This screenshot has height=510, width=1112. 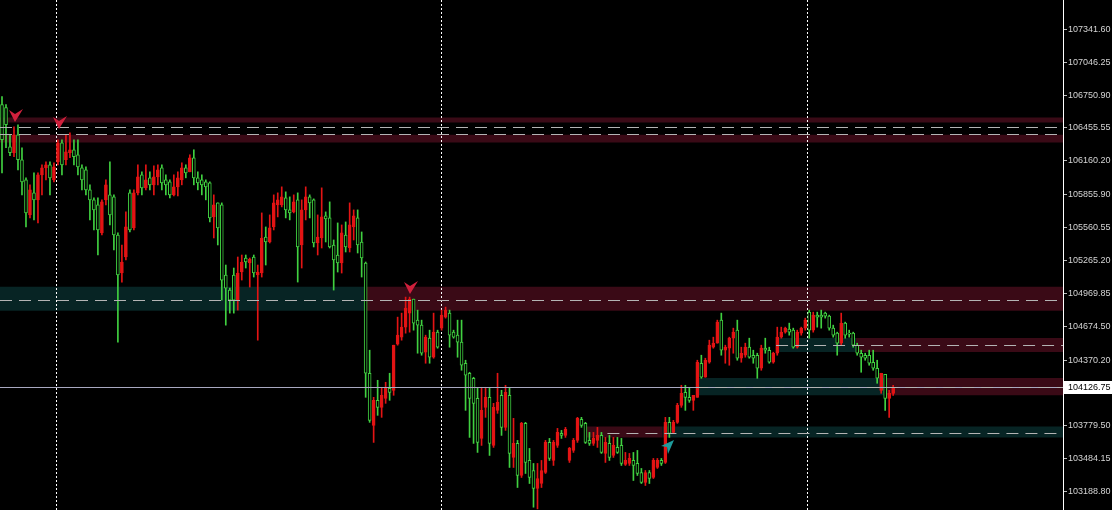 I want to click on y-tick-label: 106160.20, so click(x=1089, y=160).